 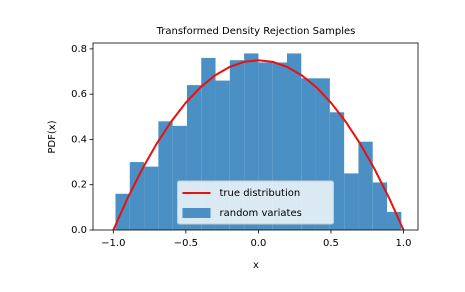 What do you see at coordinates (255, 202) in the screenshot?
I see `legend-box` at bounding box center [255, 202].